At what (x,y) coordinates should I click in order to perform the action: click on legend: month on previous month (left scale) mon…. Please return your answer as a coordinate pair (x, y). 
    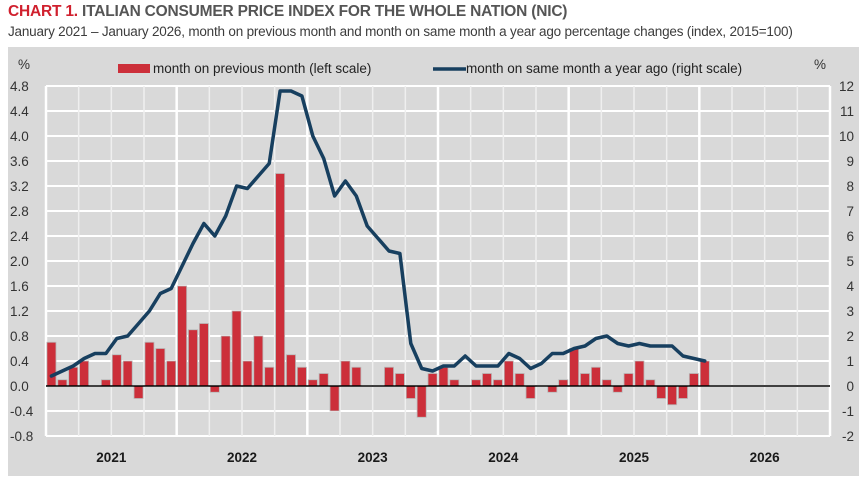
    Looking at the image, I should click on (430, 68).